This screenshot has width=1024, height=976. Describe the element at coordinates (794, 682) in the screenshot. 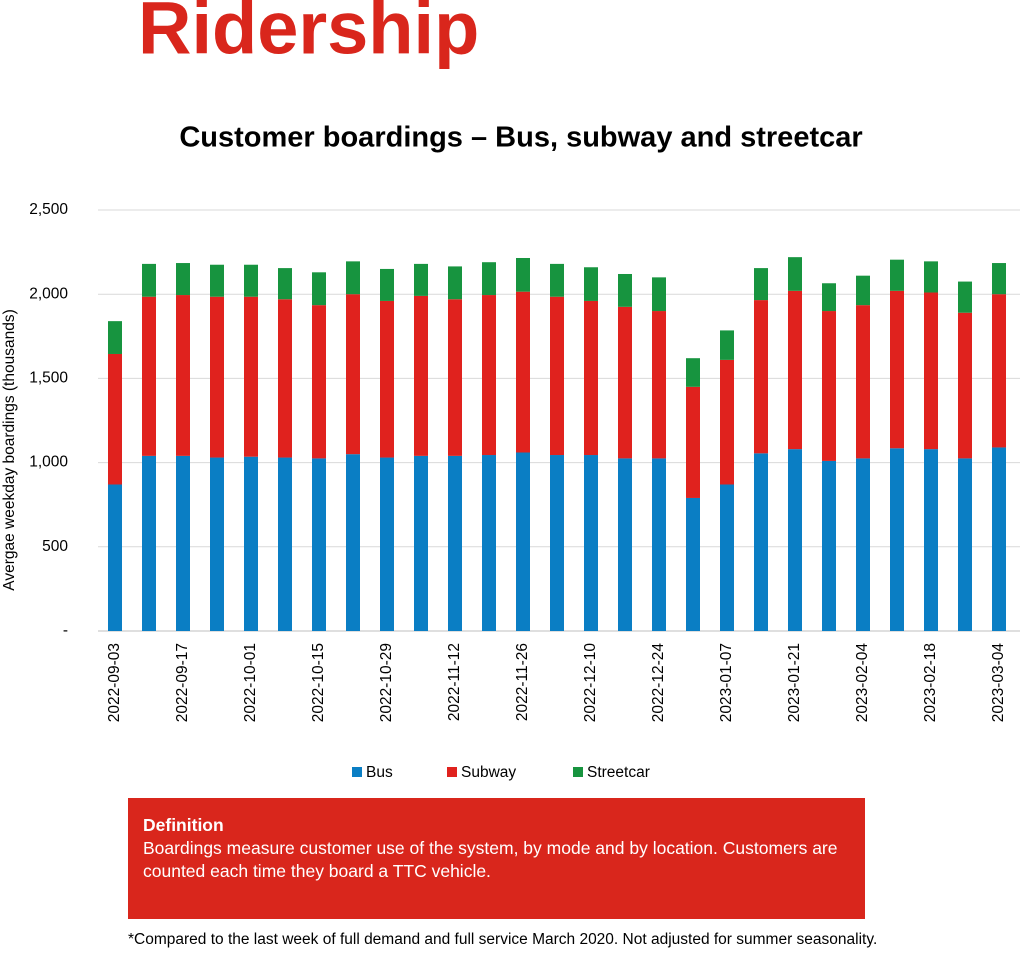

I see `x-tick-label: 2023-01-21` at that location.